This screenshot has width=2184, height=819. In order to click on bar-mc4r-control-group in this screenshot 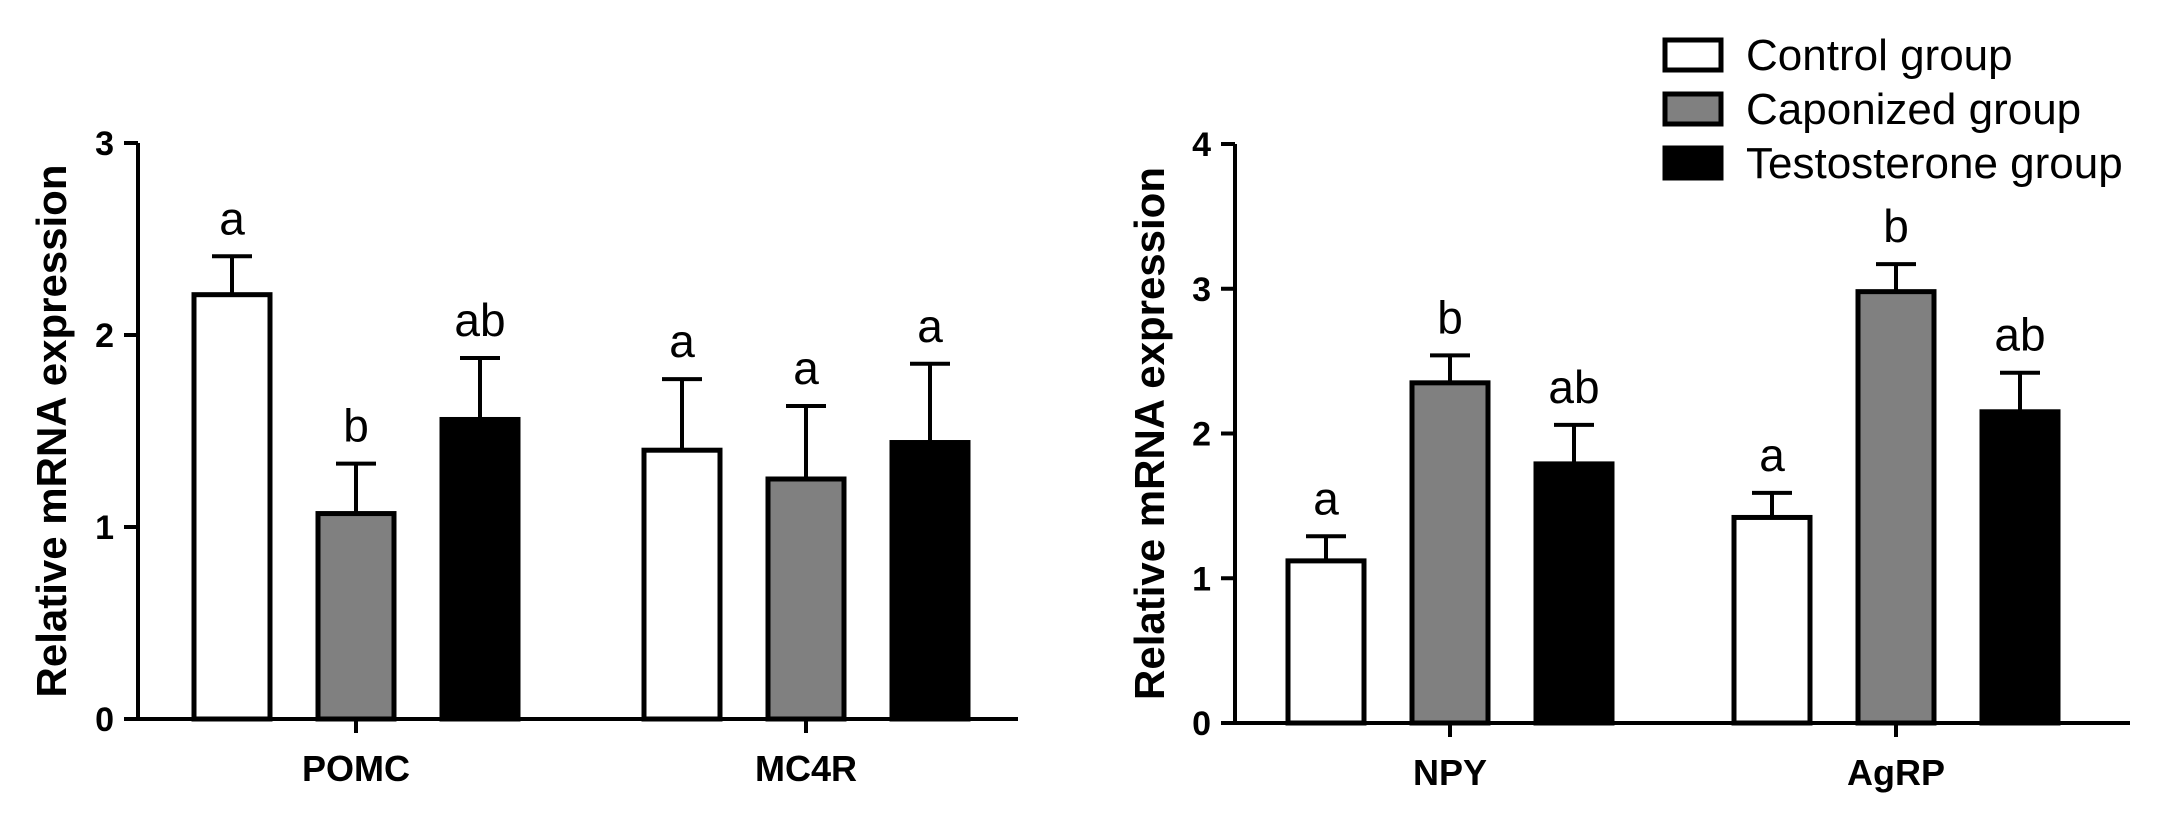, I will do `click(682, 584)`.